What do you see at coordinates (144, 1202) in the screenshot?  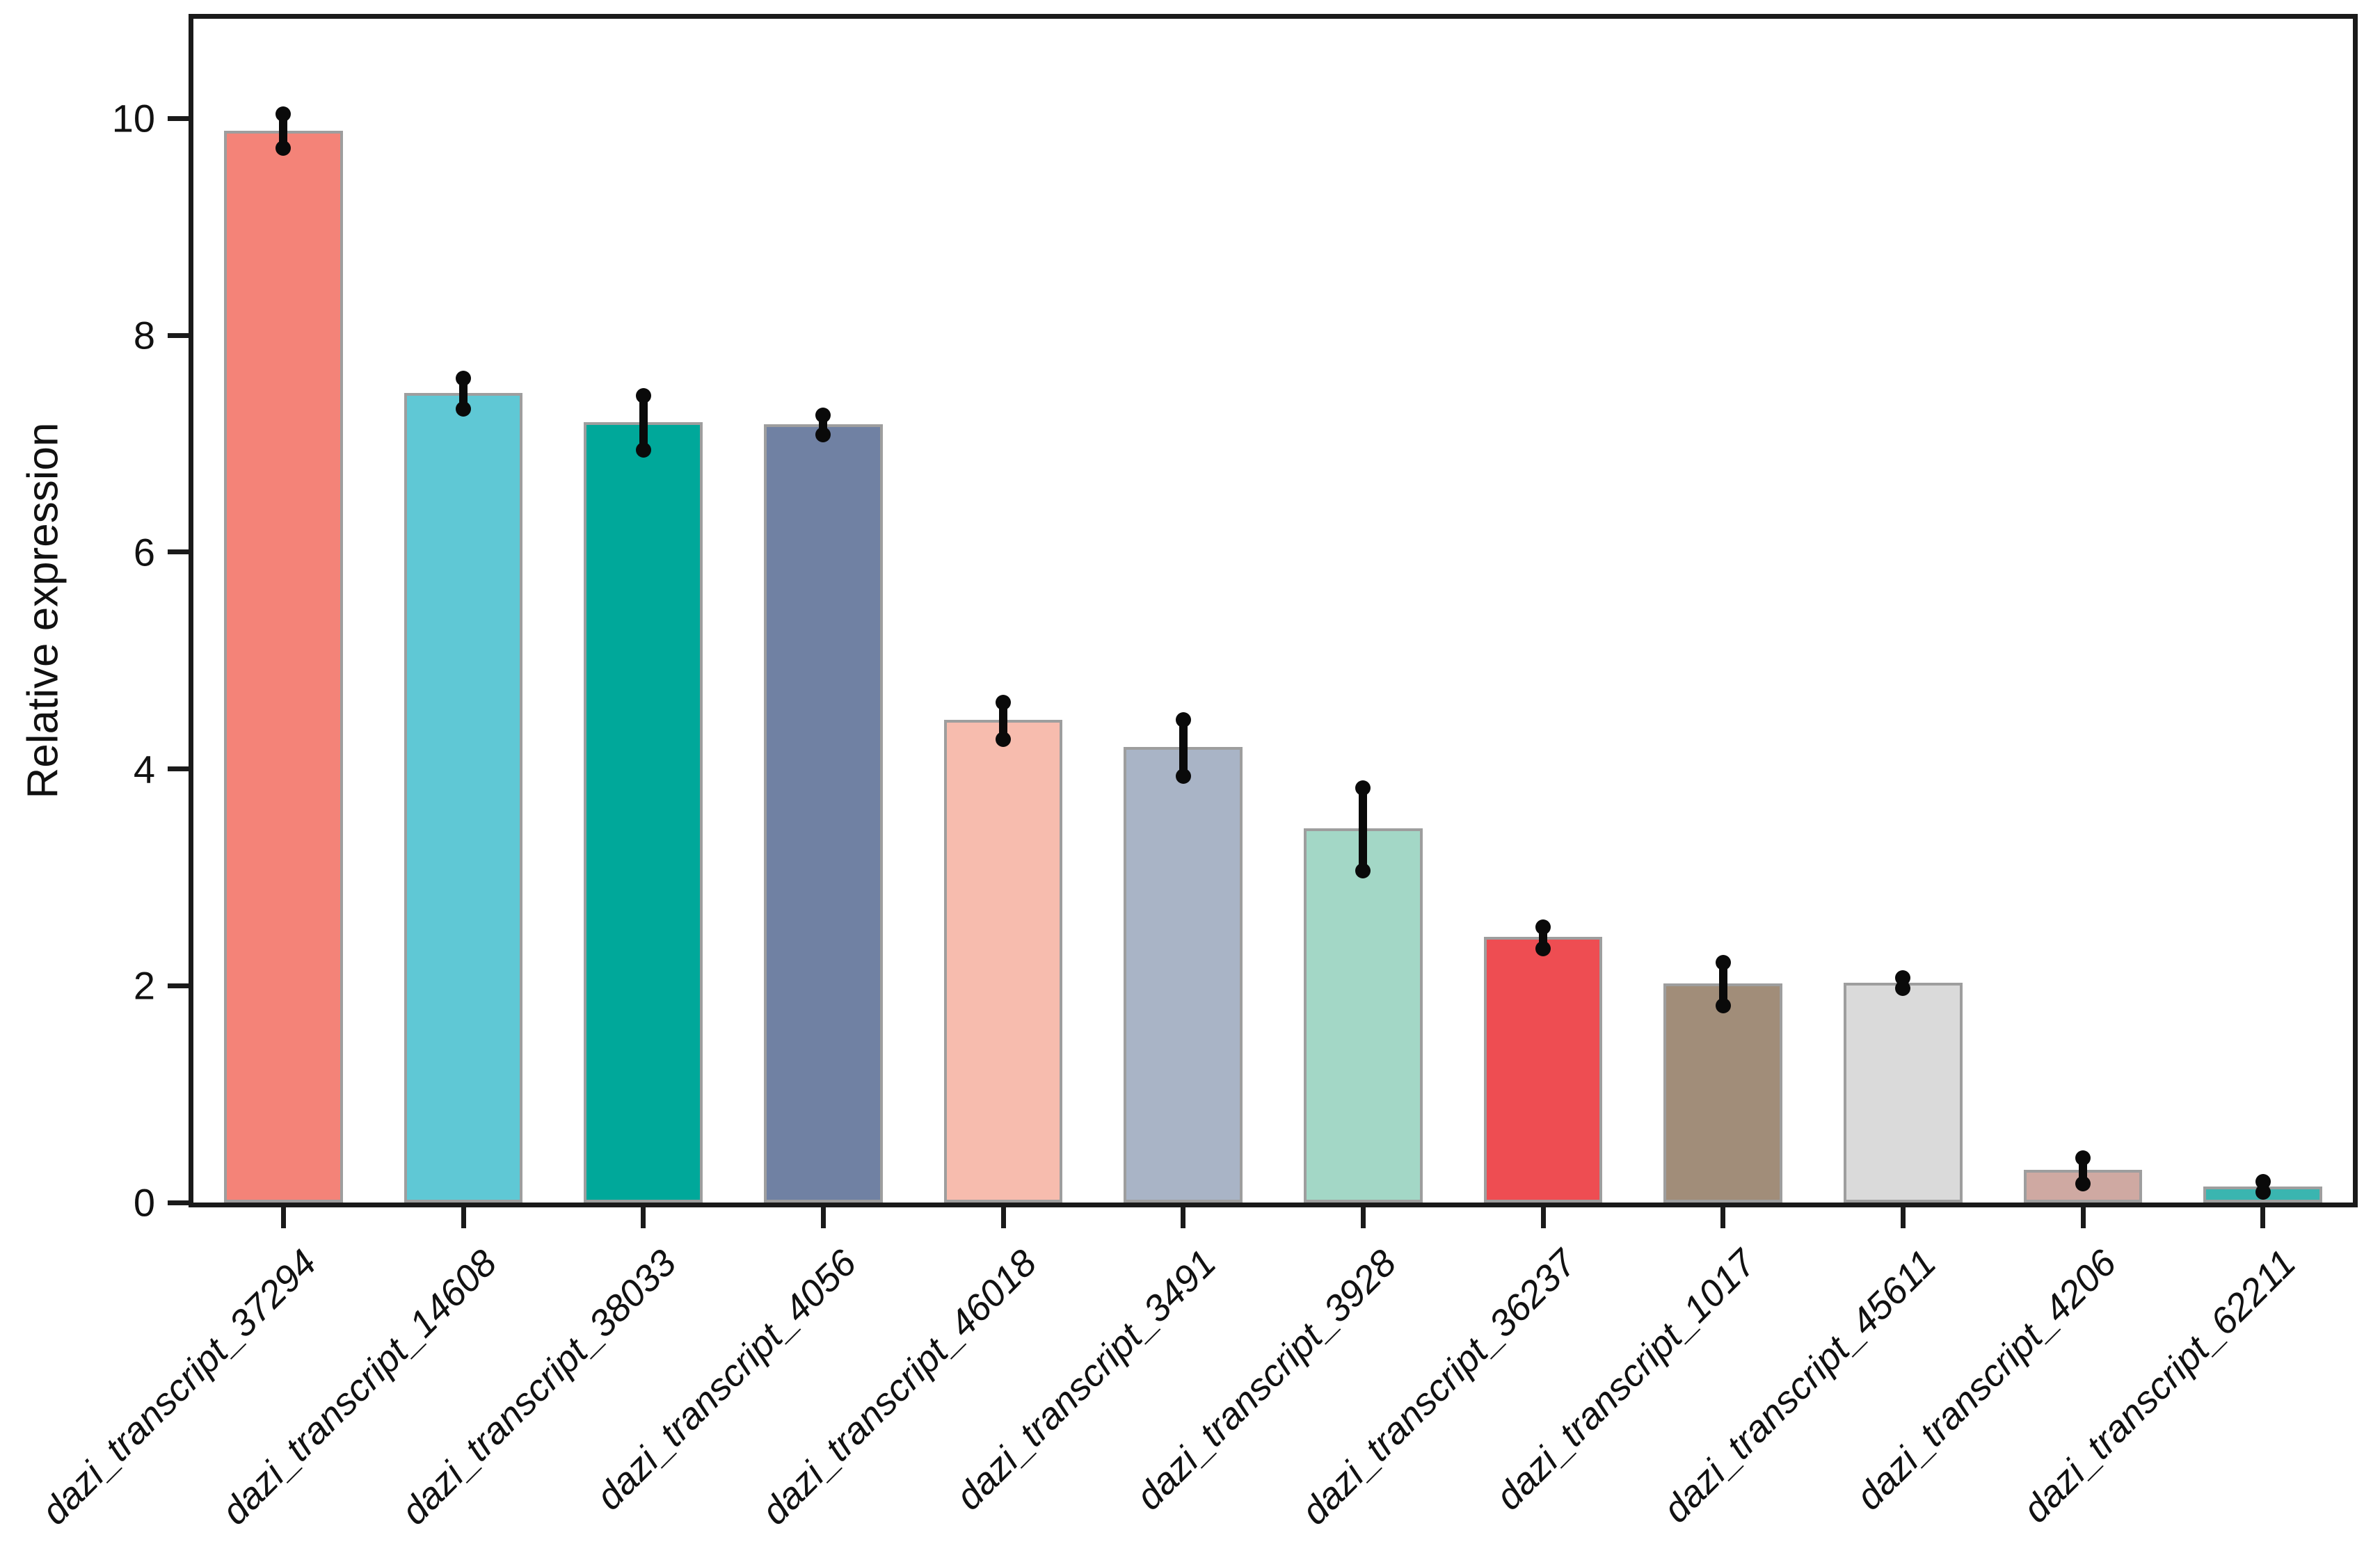 I see `y-axis-tick-label: 0` at bounding box center [144, 1202].